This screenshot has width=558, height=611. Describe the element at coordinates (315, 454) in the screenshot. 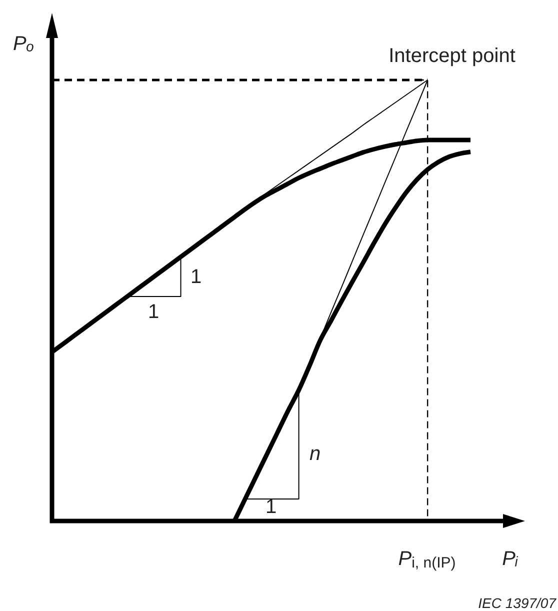

I see `annotation: n` at that location.